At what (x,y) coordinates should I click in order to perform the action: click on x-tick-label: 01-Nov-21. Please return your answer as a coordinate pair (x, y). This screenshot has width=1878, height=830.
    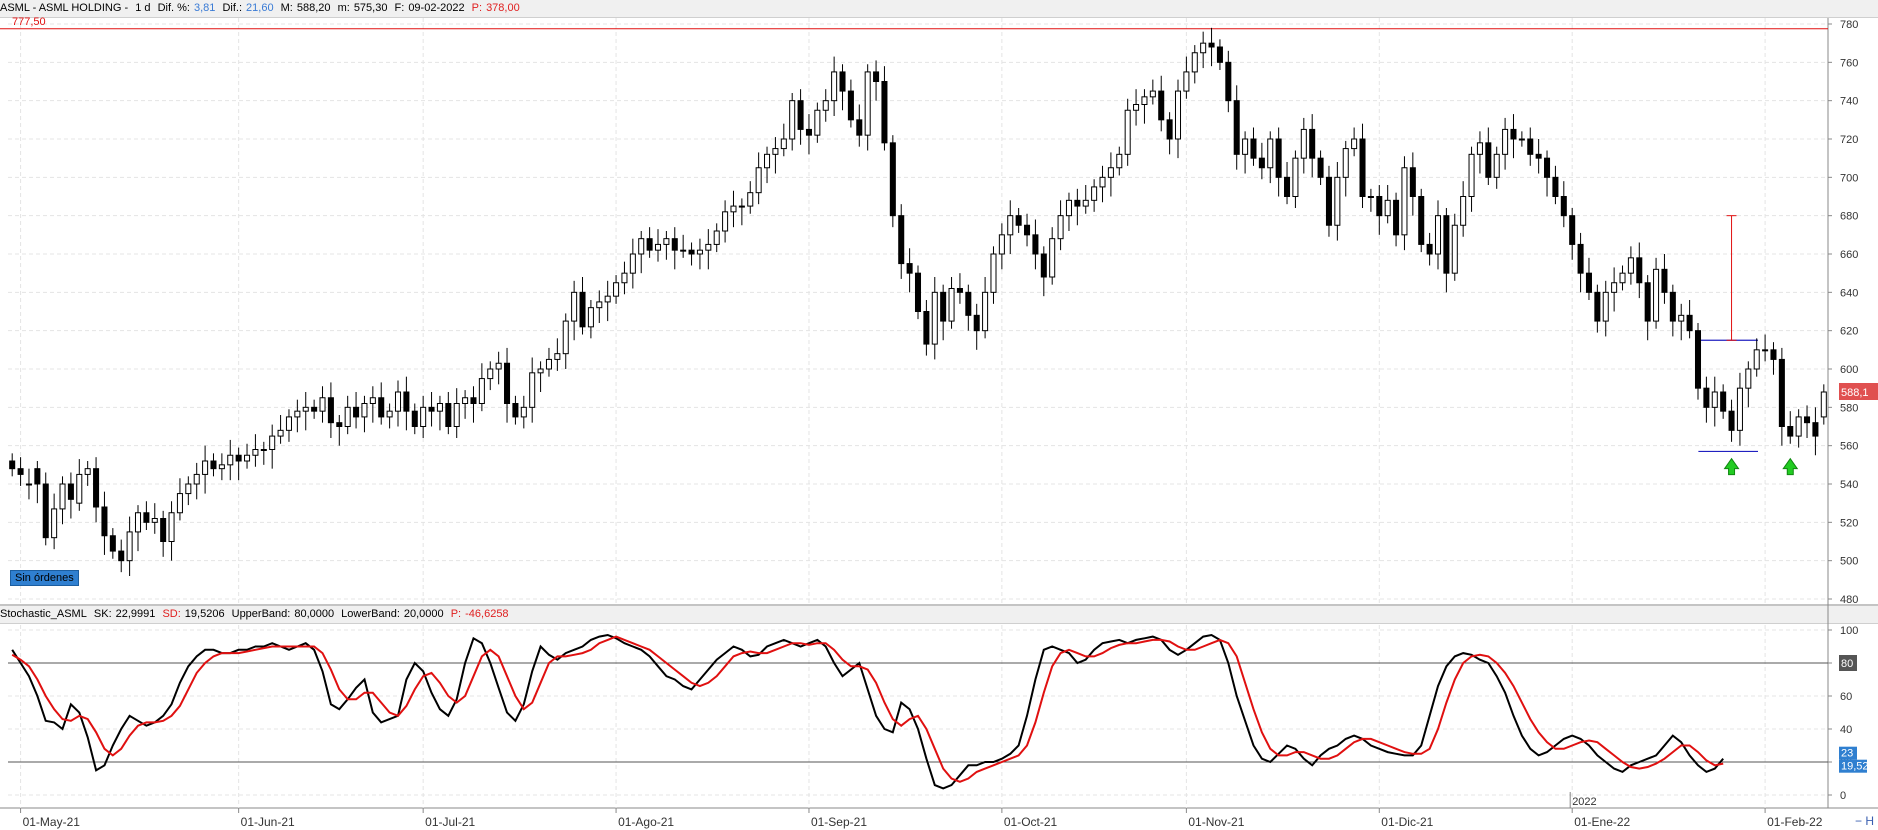
    Looking at the image, I should click on (1216, 822).